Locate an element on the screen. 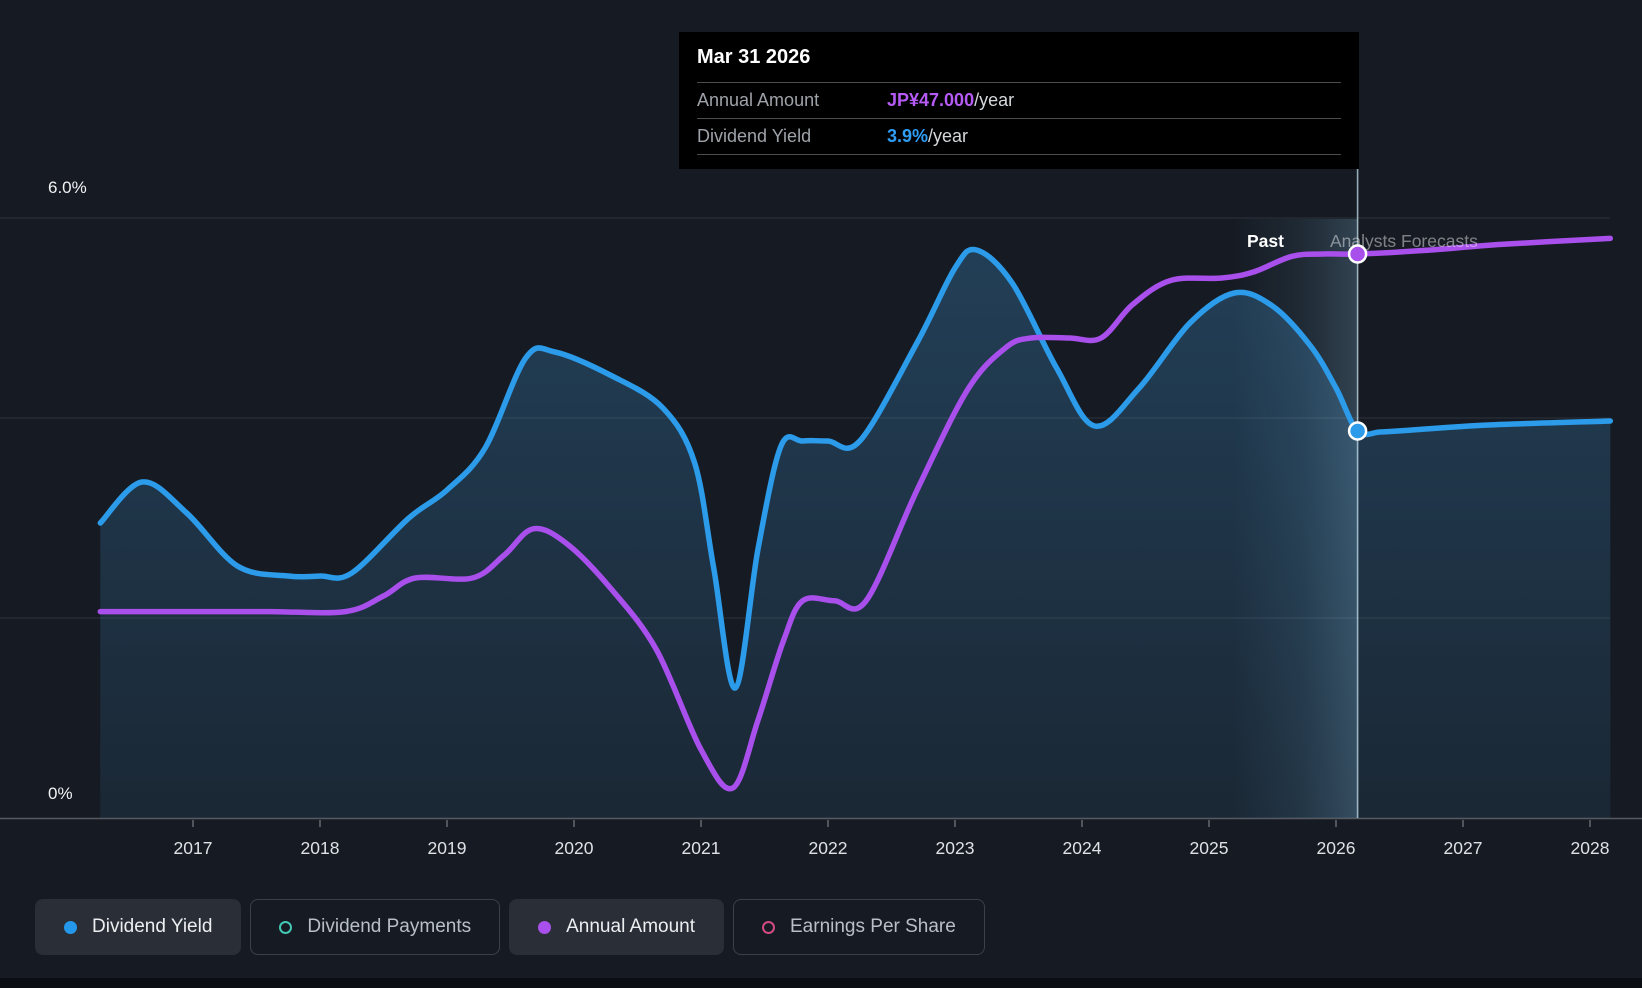  marker-dividend-yield is located at coordinates (1357, 431).